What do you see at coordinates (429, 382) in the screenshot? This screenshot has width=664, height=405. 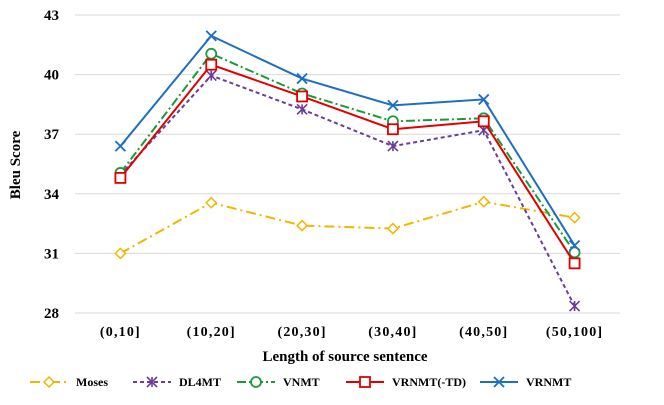 I see `legend-label: VRNMT(-TD)` at bounding box center [429, 382].